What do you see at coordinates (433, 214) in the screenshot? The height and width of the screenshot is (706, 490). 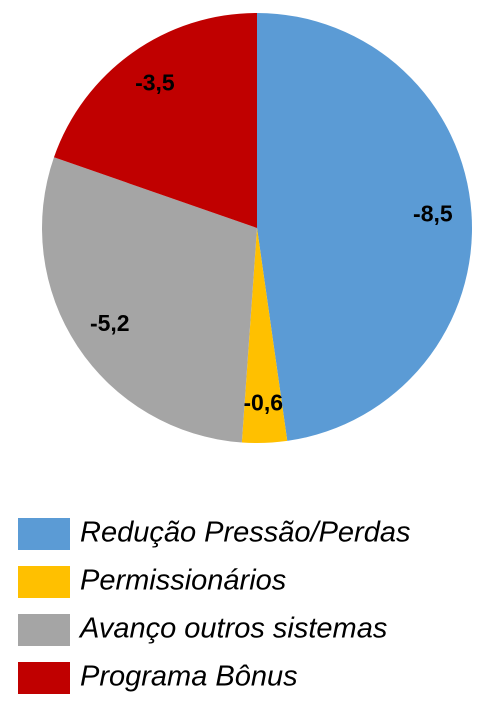 I see `data-label: -8,5` at bounding box center [433, 214].